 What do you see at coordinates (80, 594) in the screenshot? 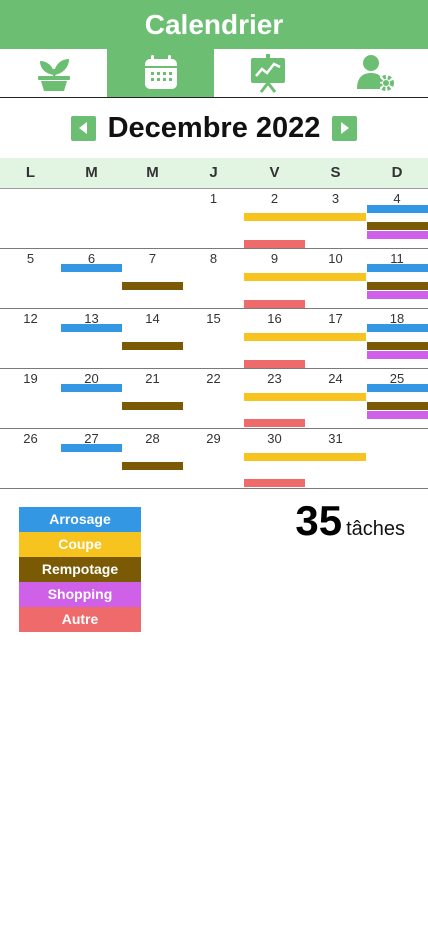
I see `legend-shopping: Shopping` at bounding box center [80, 594].